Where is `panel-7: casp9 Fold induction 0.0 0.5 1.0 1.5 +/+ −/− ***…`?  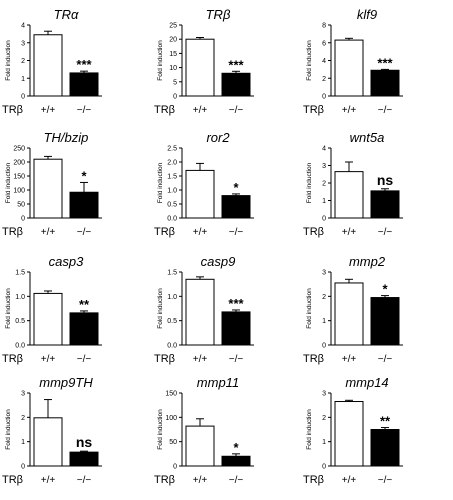
panel-7: casp9 Fold induction 0.0 0.5 1.0 1.5 +/+ −/− ***… is located at coordinates (204, 309).